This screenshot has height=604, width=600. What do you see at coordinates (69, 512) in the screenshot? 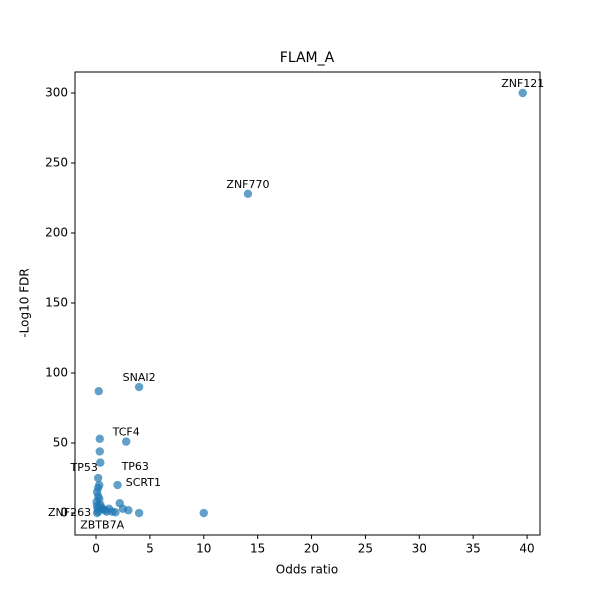
I see `point-label: ZNF263` at bounding box center [69, 512].